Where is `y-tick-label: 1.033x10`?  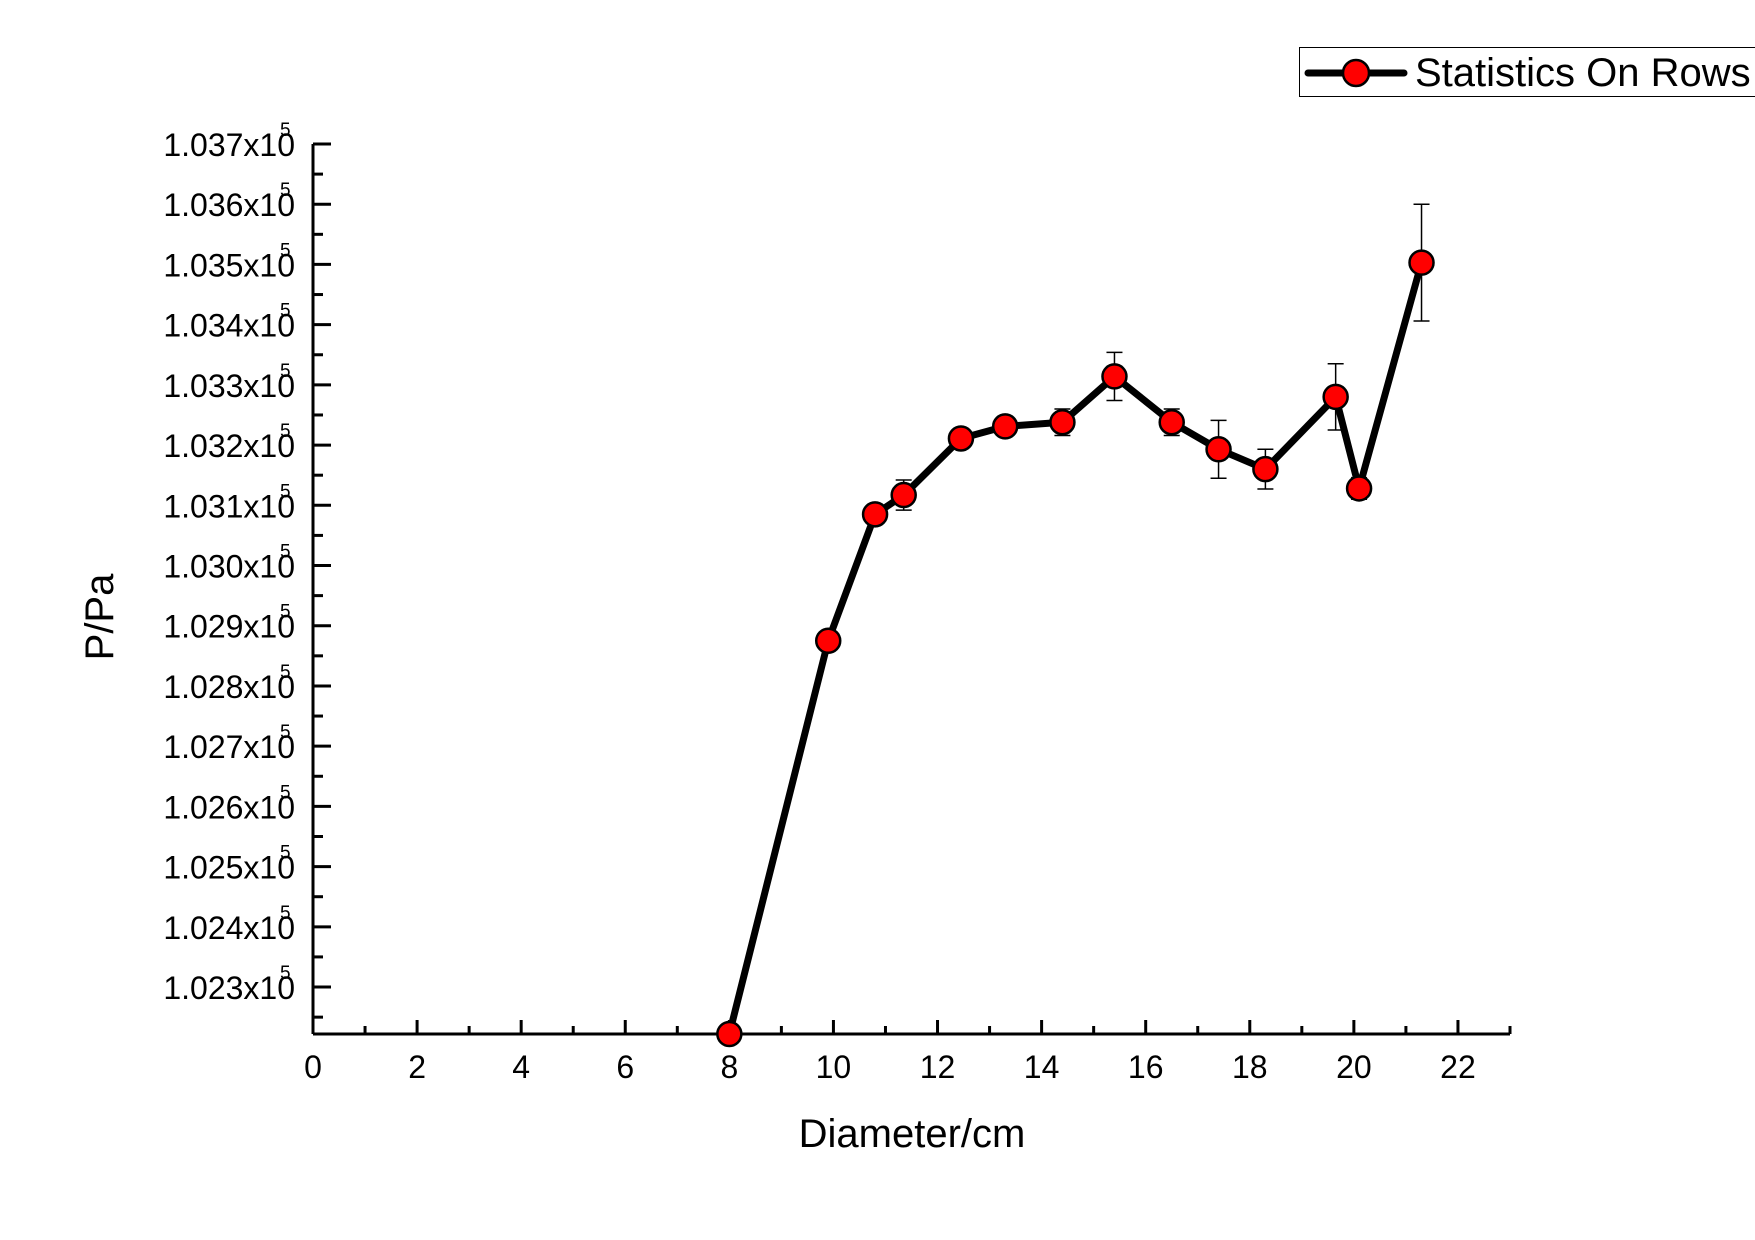
y-tick-label: 1.033x10 is located at coordinates (229, 386).